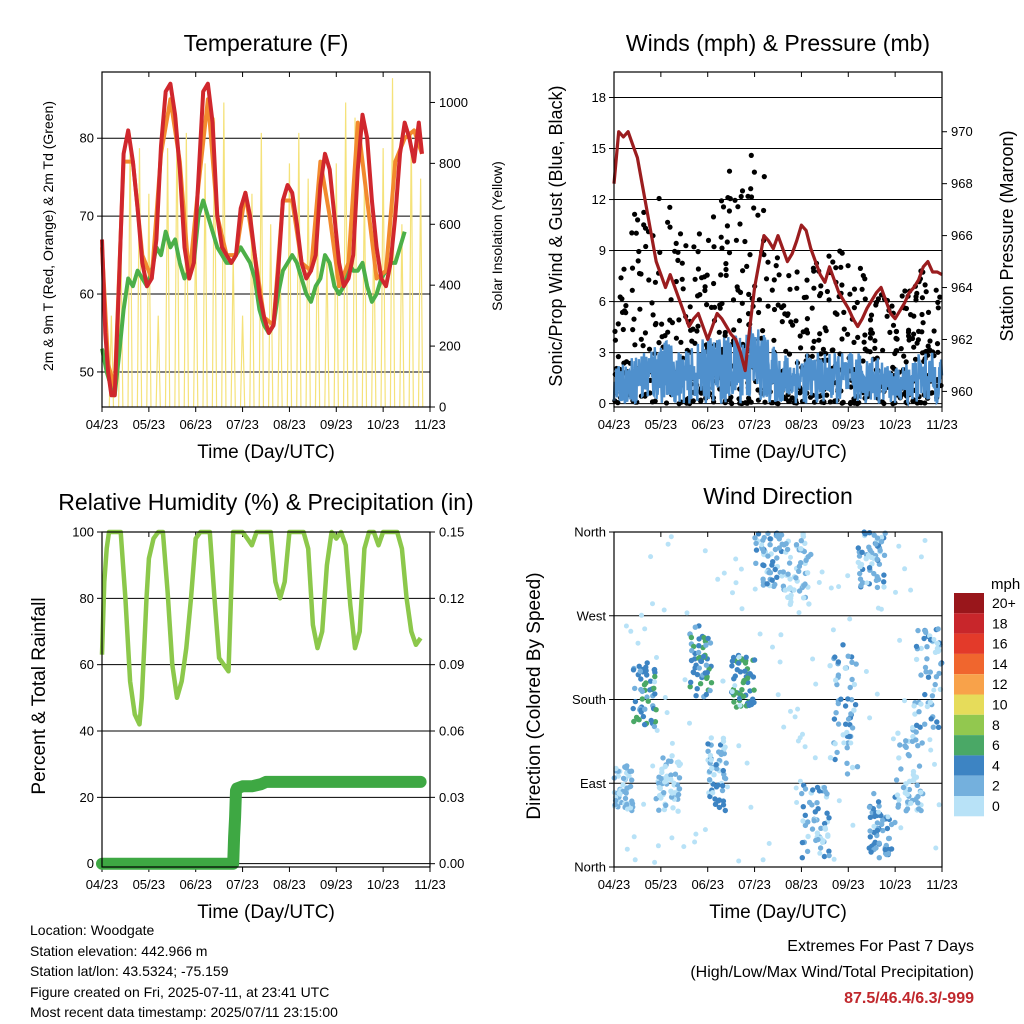  I want to click on t2m-line, so click(262, 239).